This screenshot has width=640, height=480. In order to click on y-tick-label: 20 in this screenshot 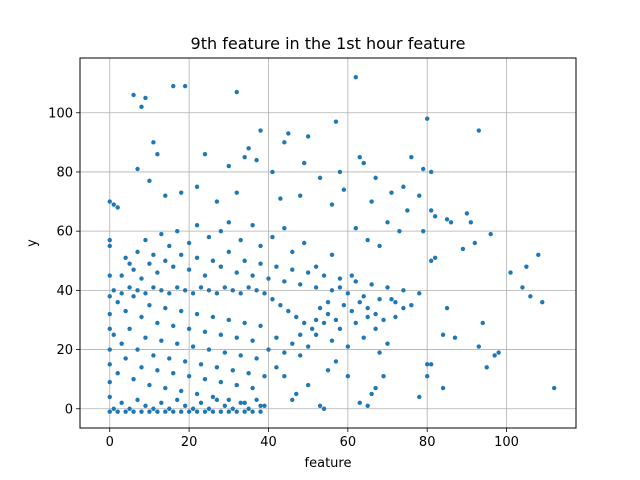, I will do `click(64, 350)`.